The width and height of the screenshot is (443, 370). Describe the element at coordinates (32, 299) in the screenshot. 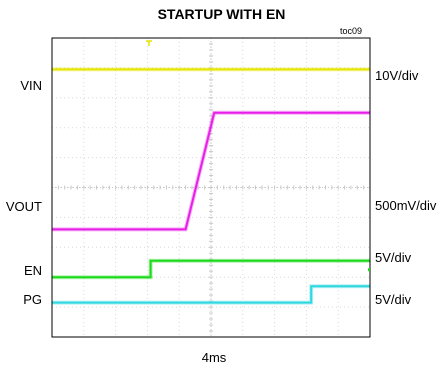

I see `pg-channel-label: PG` at that location.